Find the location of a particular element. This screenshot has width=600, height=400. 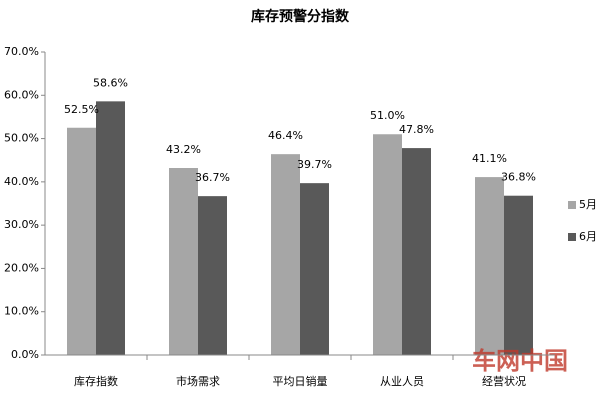

data-label: 51.0% is located at coordinates (387, 115).